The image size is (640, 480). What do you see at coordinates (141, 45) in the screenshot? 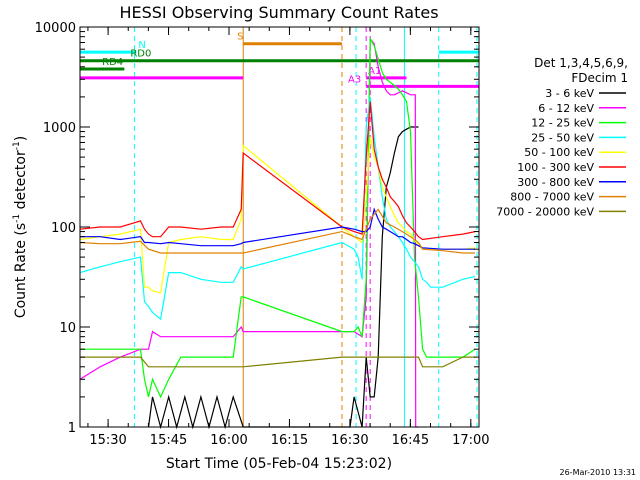
I see `flag-label-n: N` at bounding box center [141, 45].